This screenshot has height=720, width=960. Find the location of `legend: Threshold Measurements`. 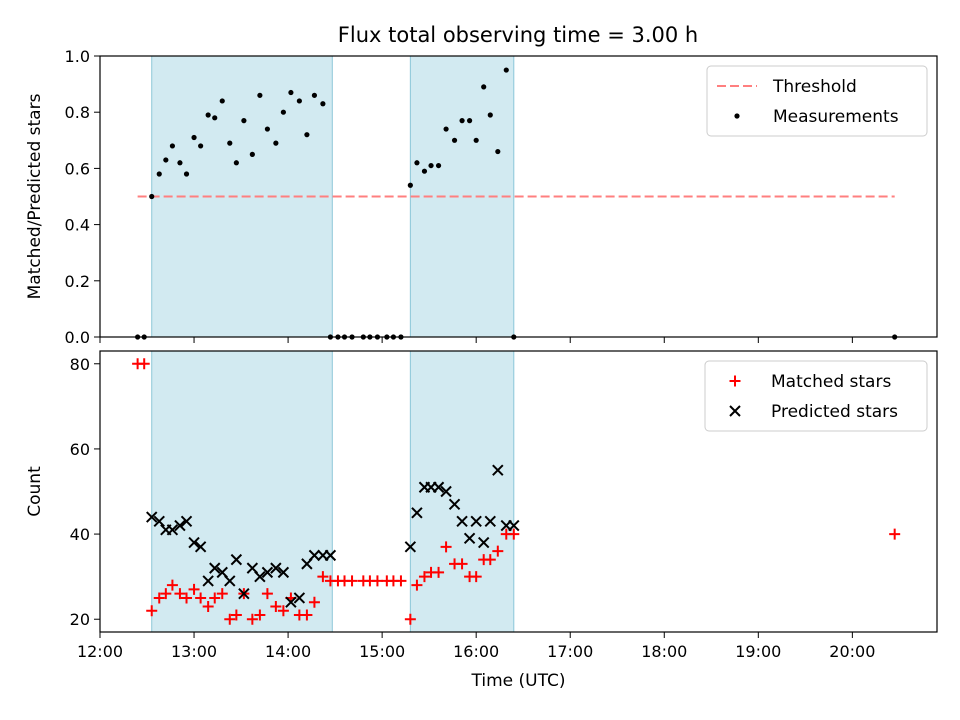

legend: Threshold Measurements is located at coordinates (817, 101).